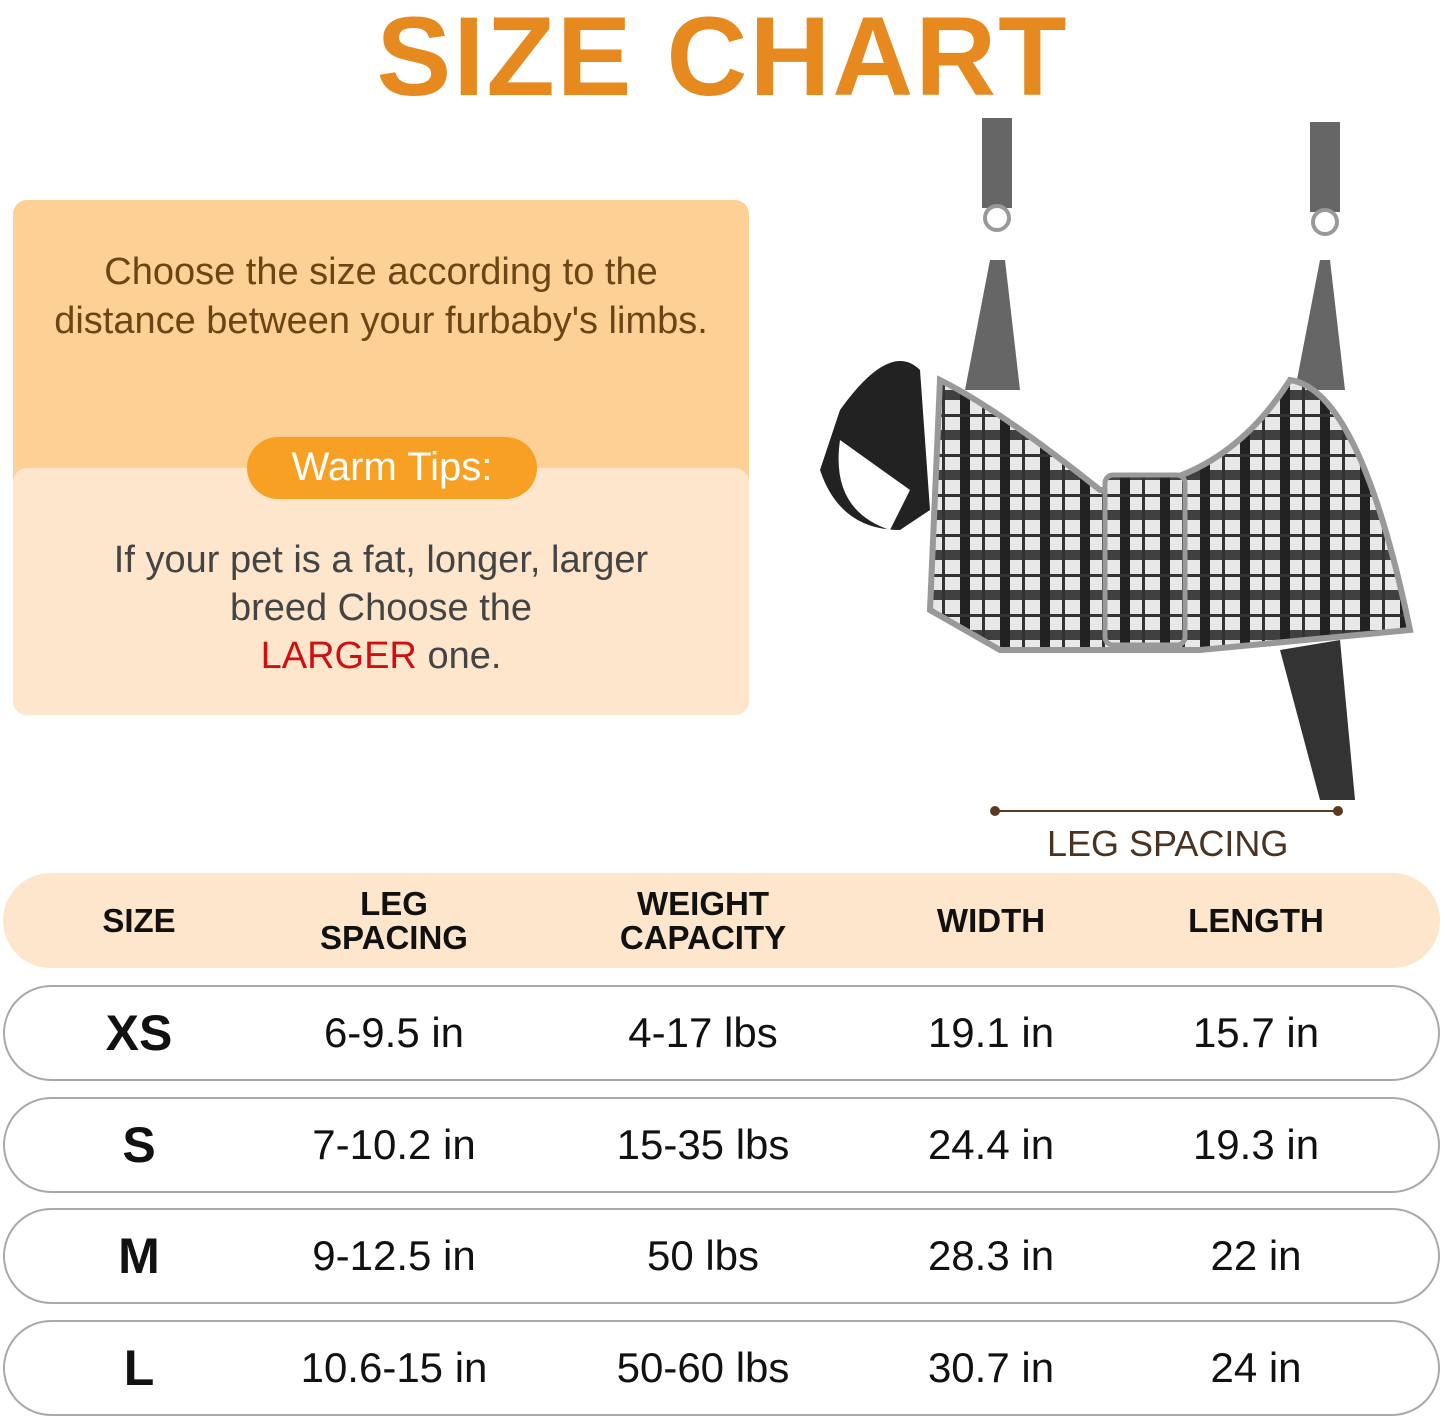 Image resolution: width=1445 pixels, height=1418 pixels. What do you see at coordinates (997, 163) in the screenshot?
I see `strap-left` at bounding box center [997, 163].